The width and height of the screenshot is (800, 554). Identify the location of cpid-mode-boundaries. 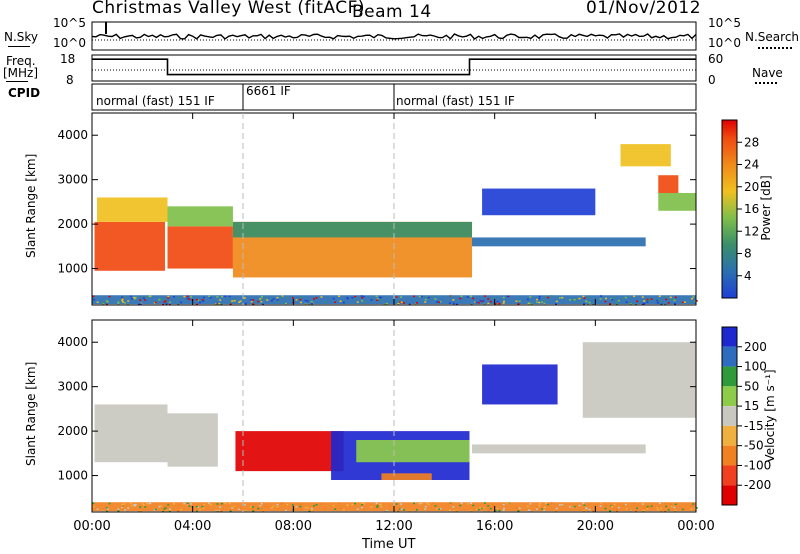
(318, 97).